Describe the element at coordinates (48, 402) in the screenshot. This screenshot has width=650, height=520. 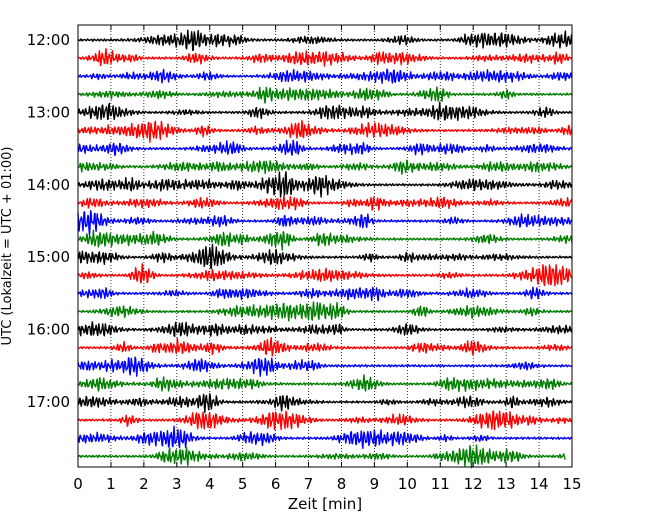
I see `y-tick-label: 17:00` at that location.